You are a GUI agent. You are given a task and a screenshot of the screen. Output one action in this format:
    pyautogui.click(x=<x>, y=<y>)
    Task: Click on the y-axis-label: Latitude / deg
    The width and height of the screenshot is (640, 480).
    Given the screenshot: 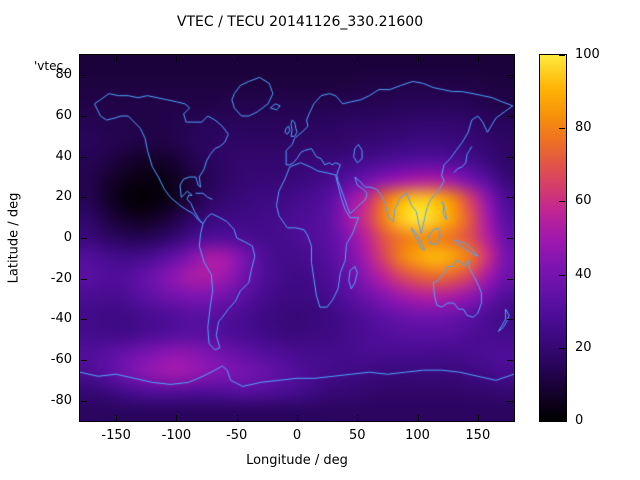 What is the action you would take?
    pyautogui.click(x=14, y=238)
    